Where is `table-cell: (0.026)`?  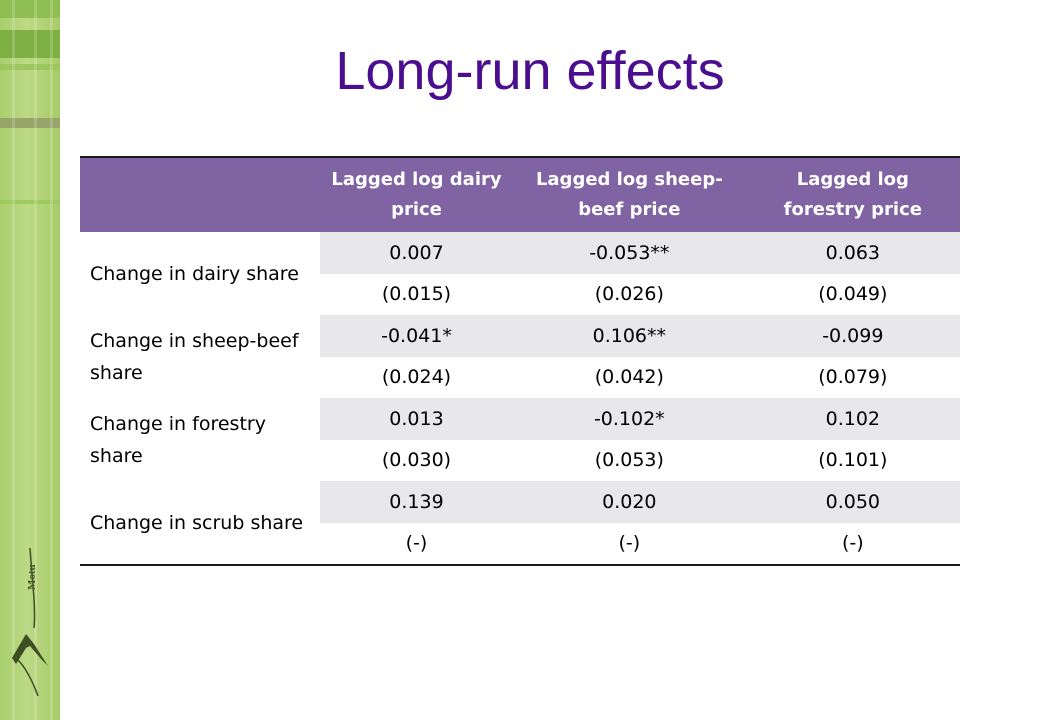 table-cell: (0.026) is located at coordinates (629, 294).